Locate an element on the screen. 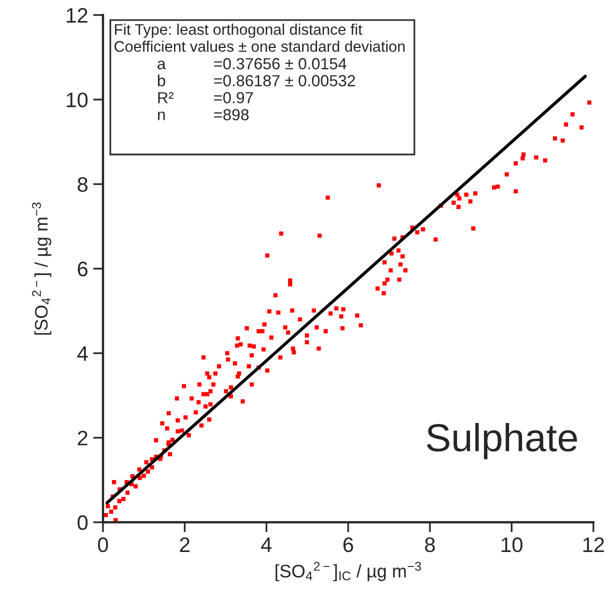 Image resolution: width=613 pixels, height=601 pixels. y-tick-label: 0 is located at coordinates (83, 522).